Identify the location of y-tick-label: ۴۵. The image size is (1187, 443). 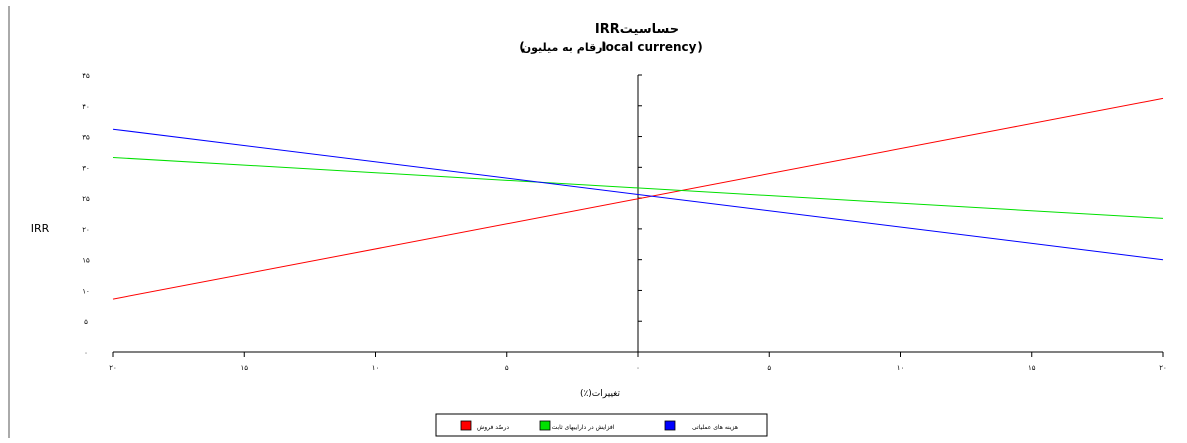
(86, 76).